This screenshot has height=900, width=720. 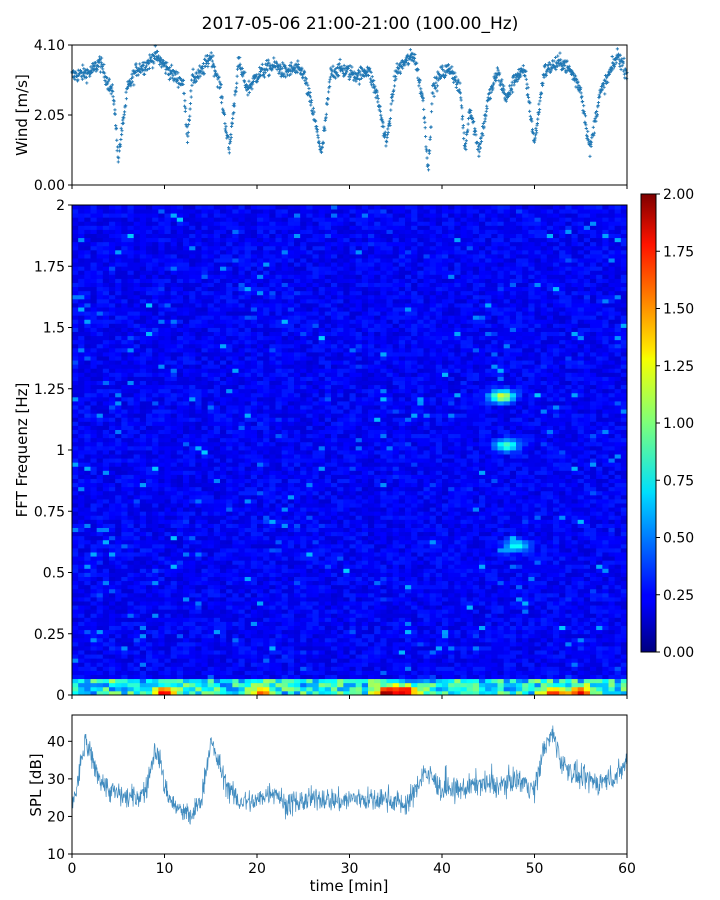 What do you see at coordinates (349, 108) in the screenshot?
I see `wind-scatter-series` at bounding box center [349, 108].